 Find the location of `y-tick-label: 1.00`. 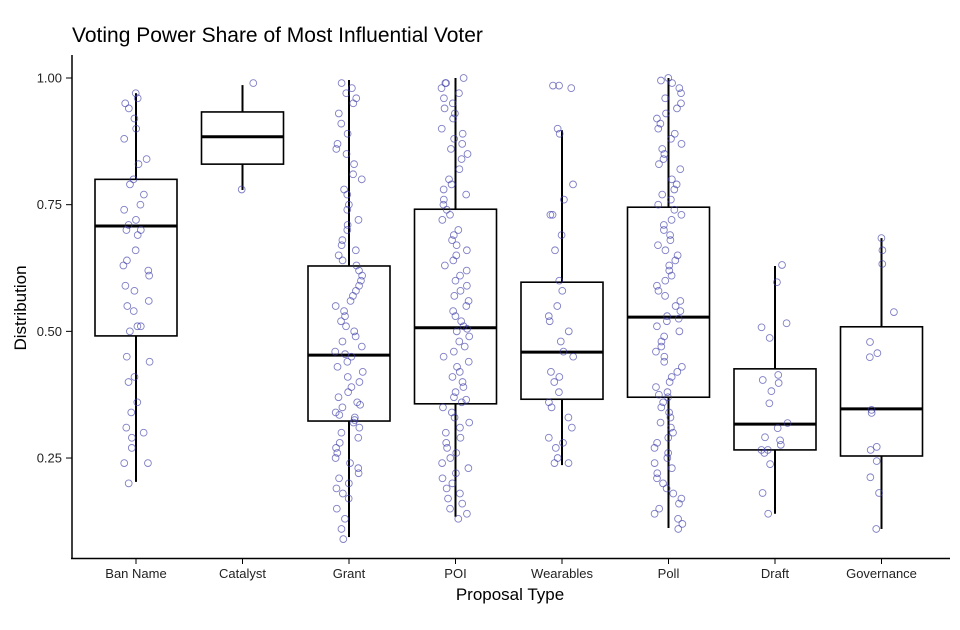

y-tick-label: 1.00 is located at coordinates (49, 78).